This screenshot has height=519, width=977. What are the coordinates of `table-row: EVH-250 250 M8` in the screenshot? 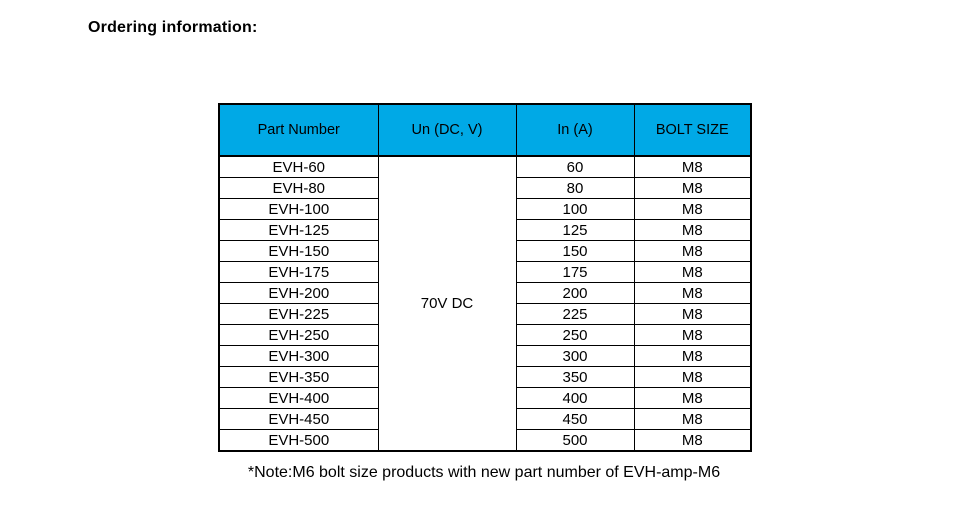 It's located at (485, 335).